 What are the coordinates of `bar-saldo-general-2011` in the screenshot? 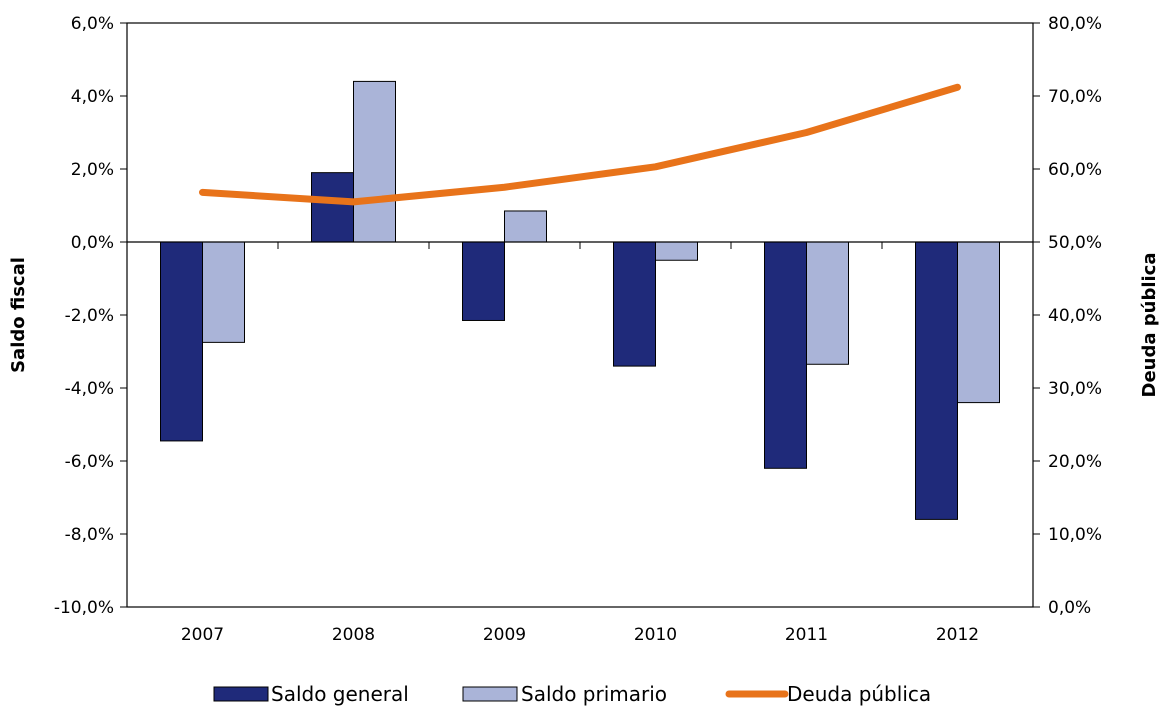 It's located at (785, 355).